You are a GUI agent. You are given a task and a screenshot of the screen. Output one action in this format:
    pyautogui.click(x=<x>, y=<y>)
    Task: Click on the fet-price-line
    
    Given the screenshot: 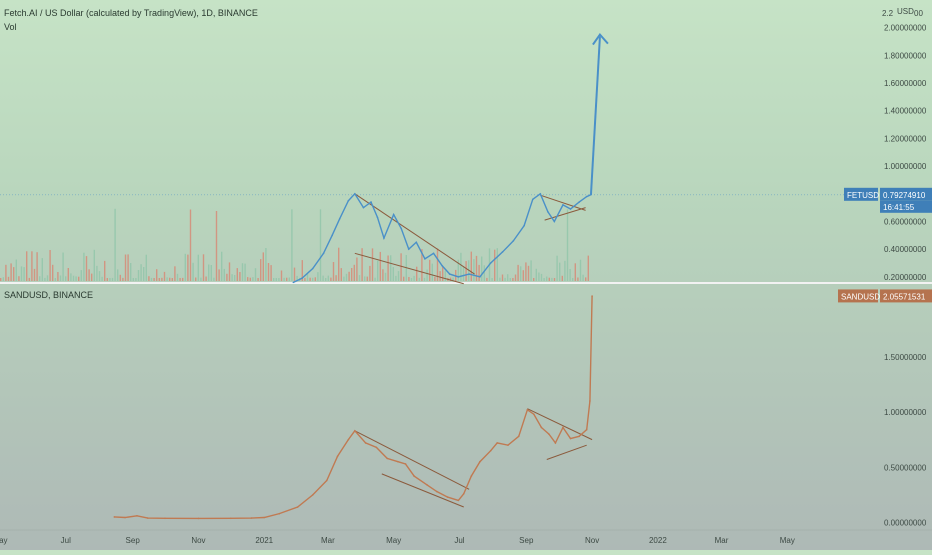 What is the action you would take?
    pyautogui.click(x=442, y=238)
    